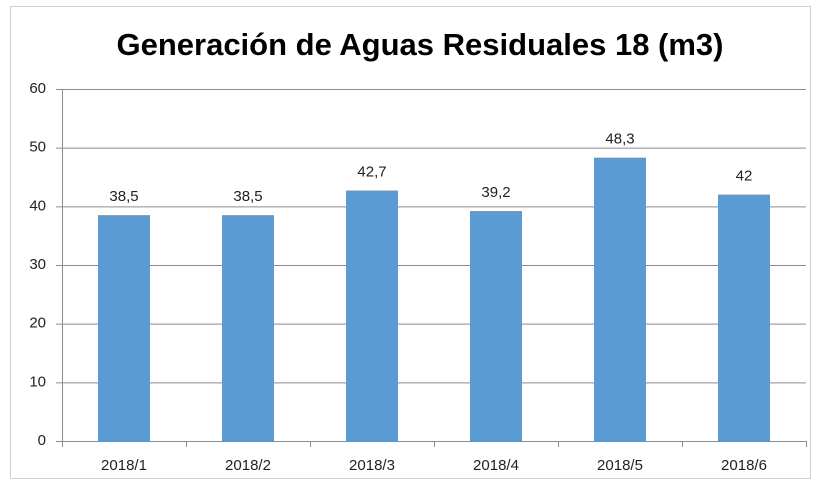 The width and height of the screenshot is (817, 481). I want to click on chart-title: Generación de Aguas Residuales 18 (m3), so click(419, 44).